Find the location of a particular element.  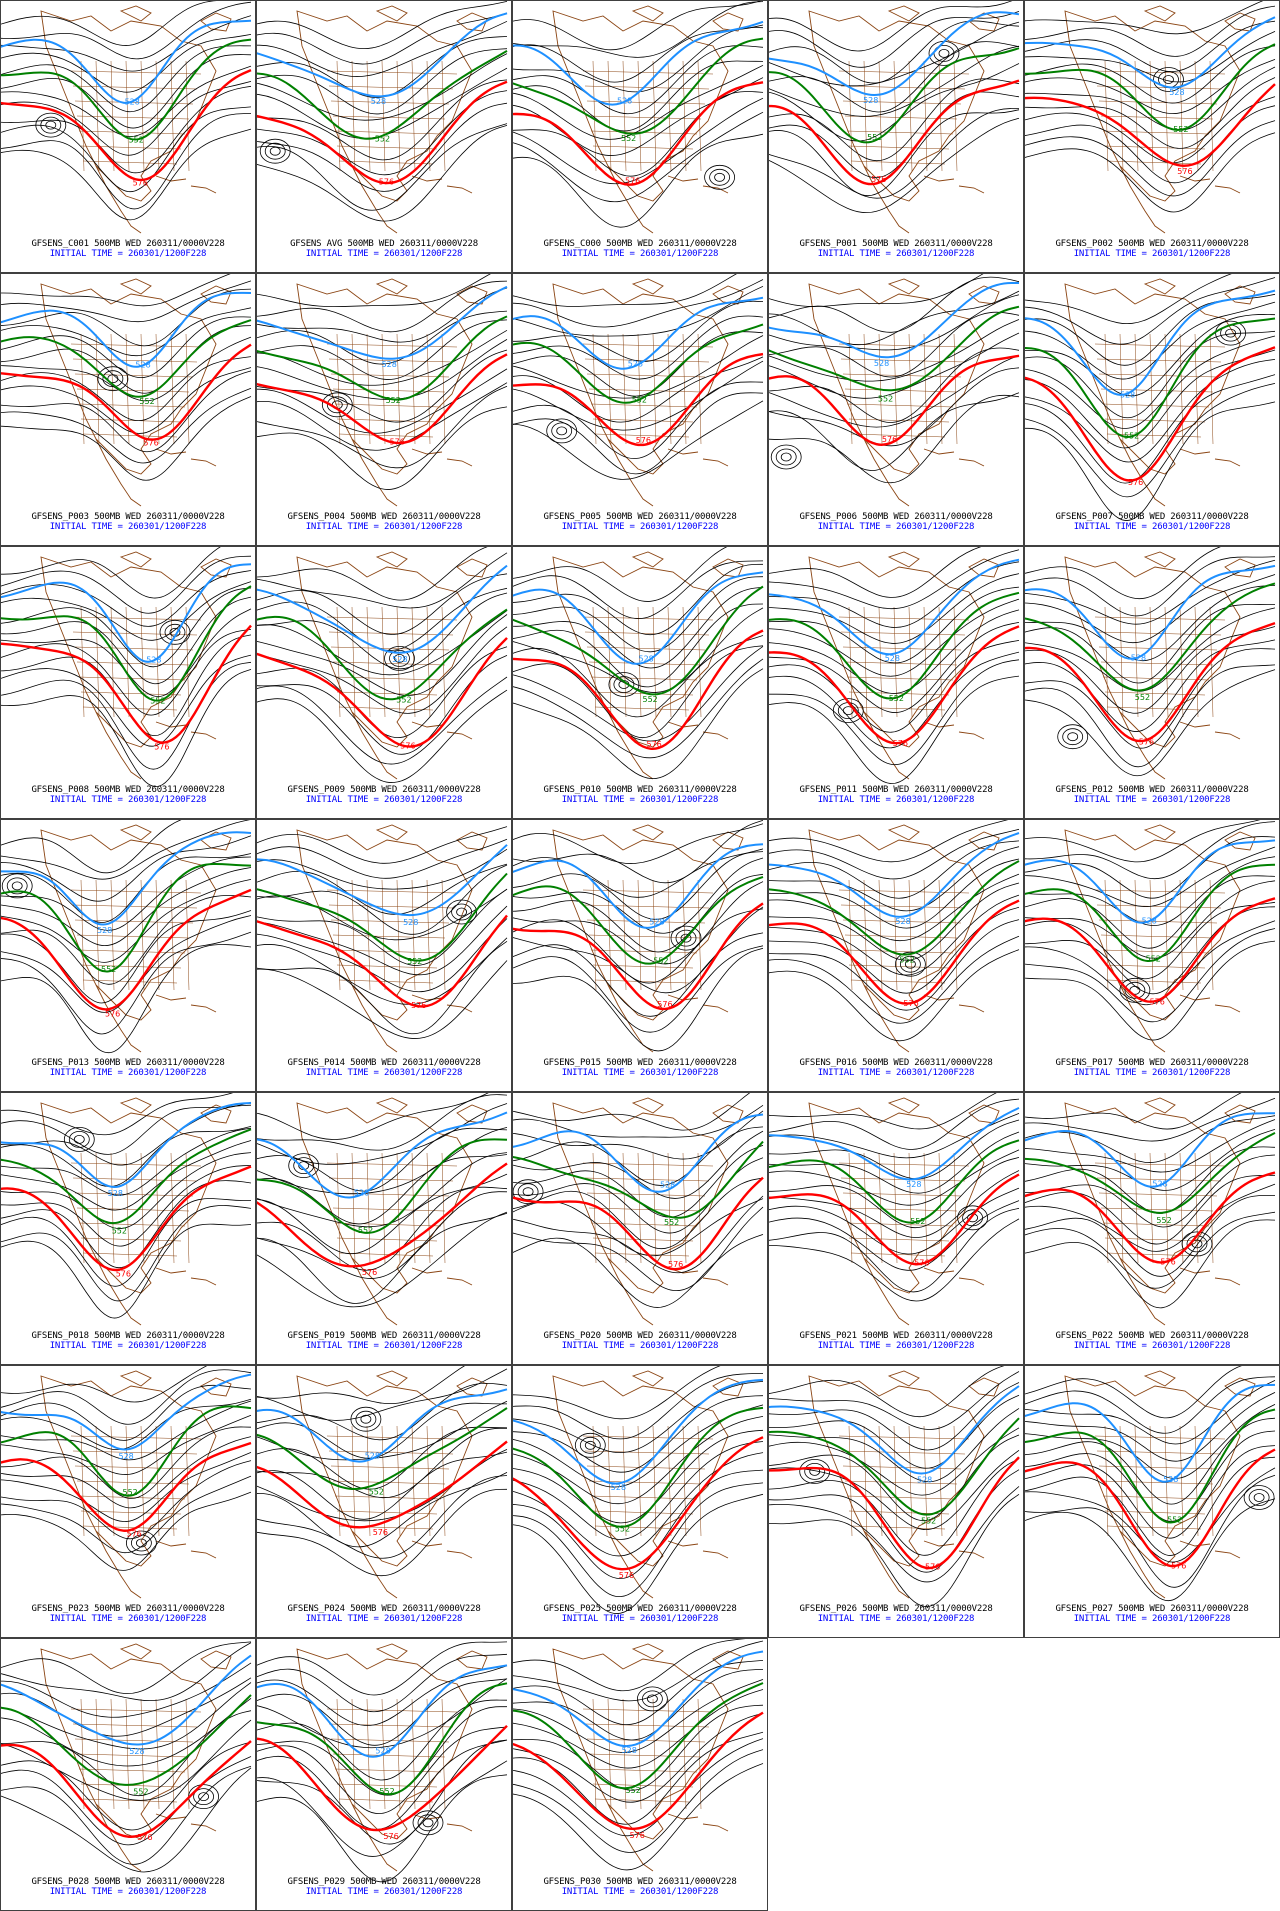

panel-caption: GFSENS_P026 500MB WED 260311/0000V228 is located at coordinates (896, 1609).